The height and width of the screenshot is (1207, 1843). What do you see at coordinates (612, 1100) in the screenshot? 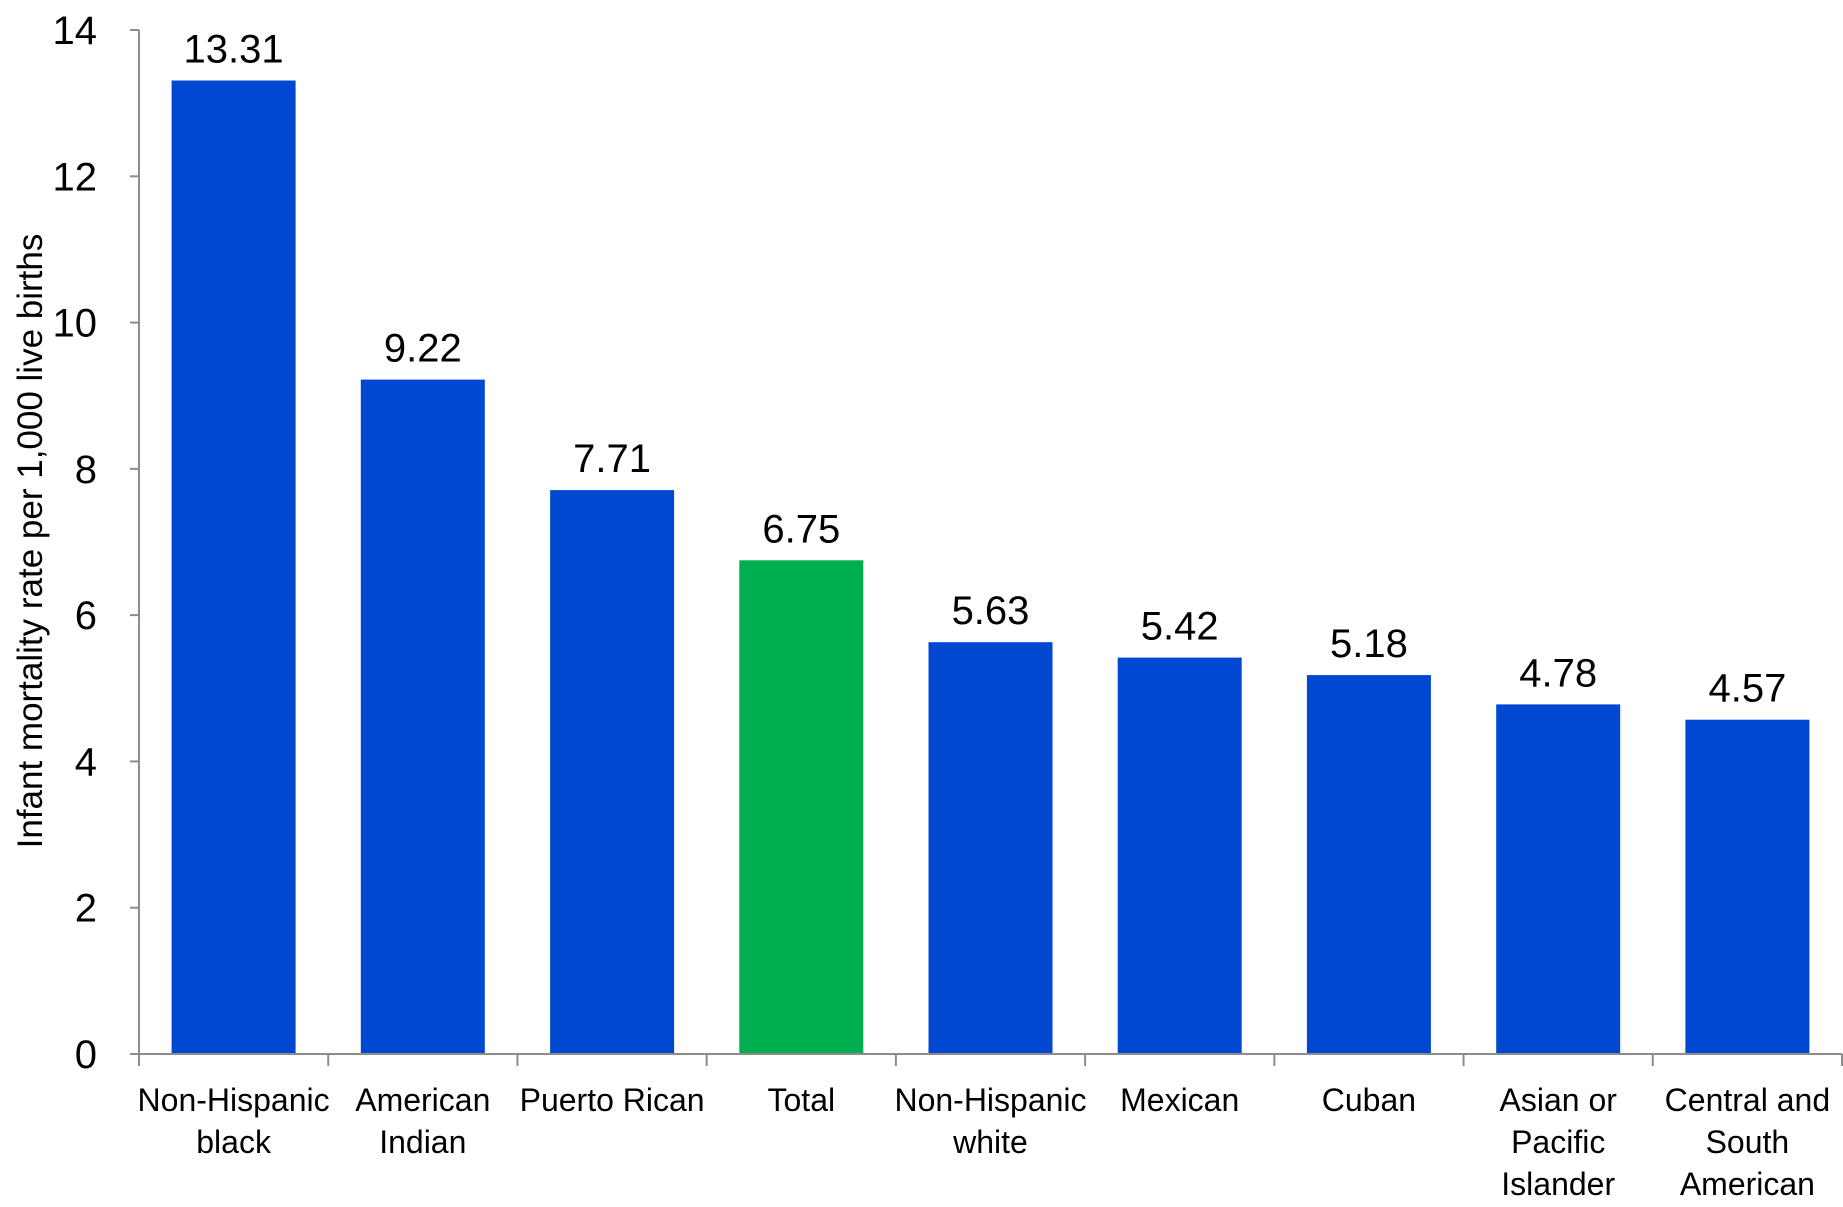
I see `x-tick-label: Puerto Rican` at bounding box center [612, 1100].